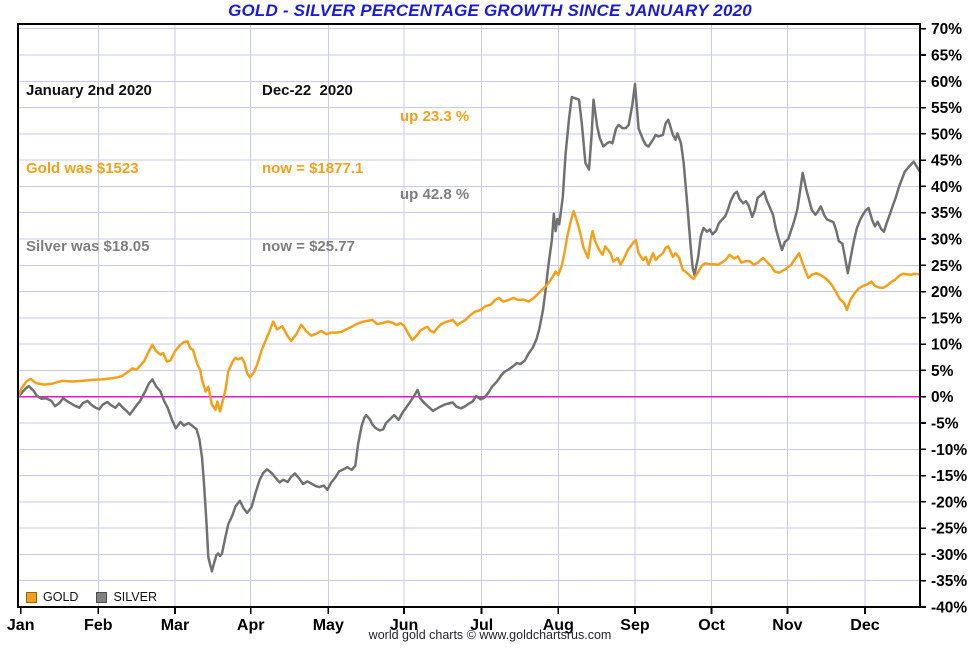 The height and width of the screenshot is (650, 980). What do you see at coordinates (949, 581) in the screenshot?
I see `y-tick-label: -35%` at bounding box center [949, 581].